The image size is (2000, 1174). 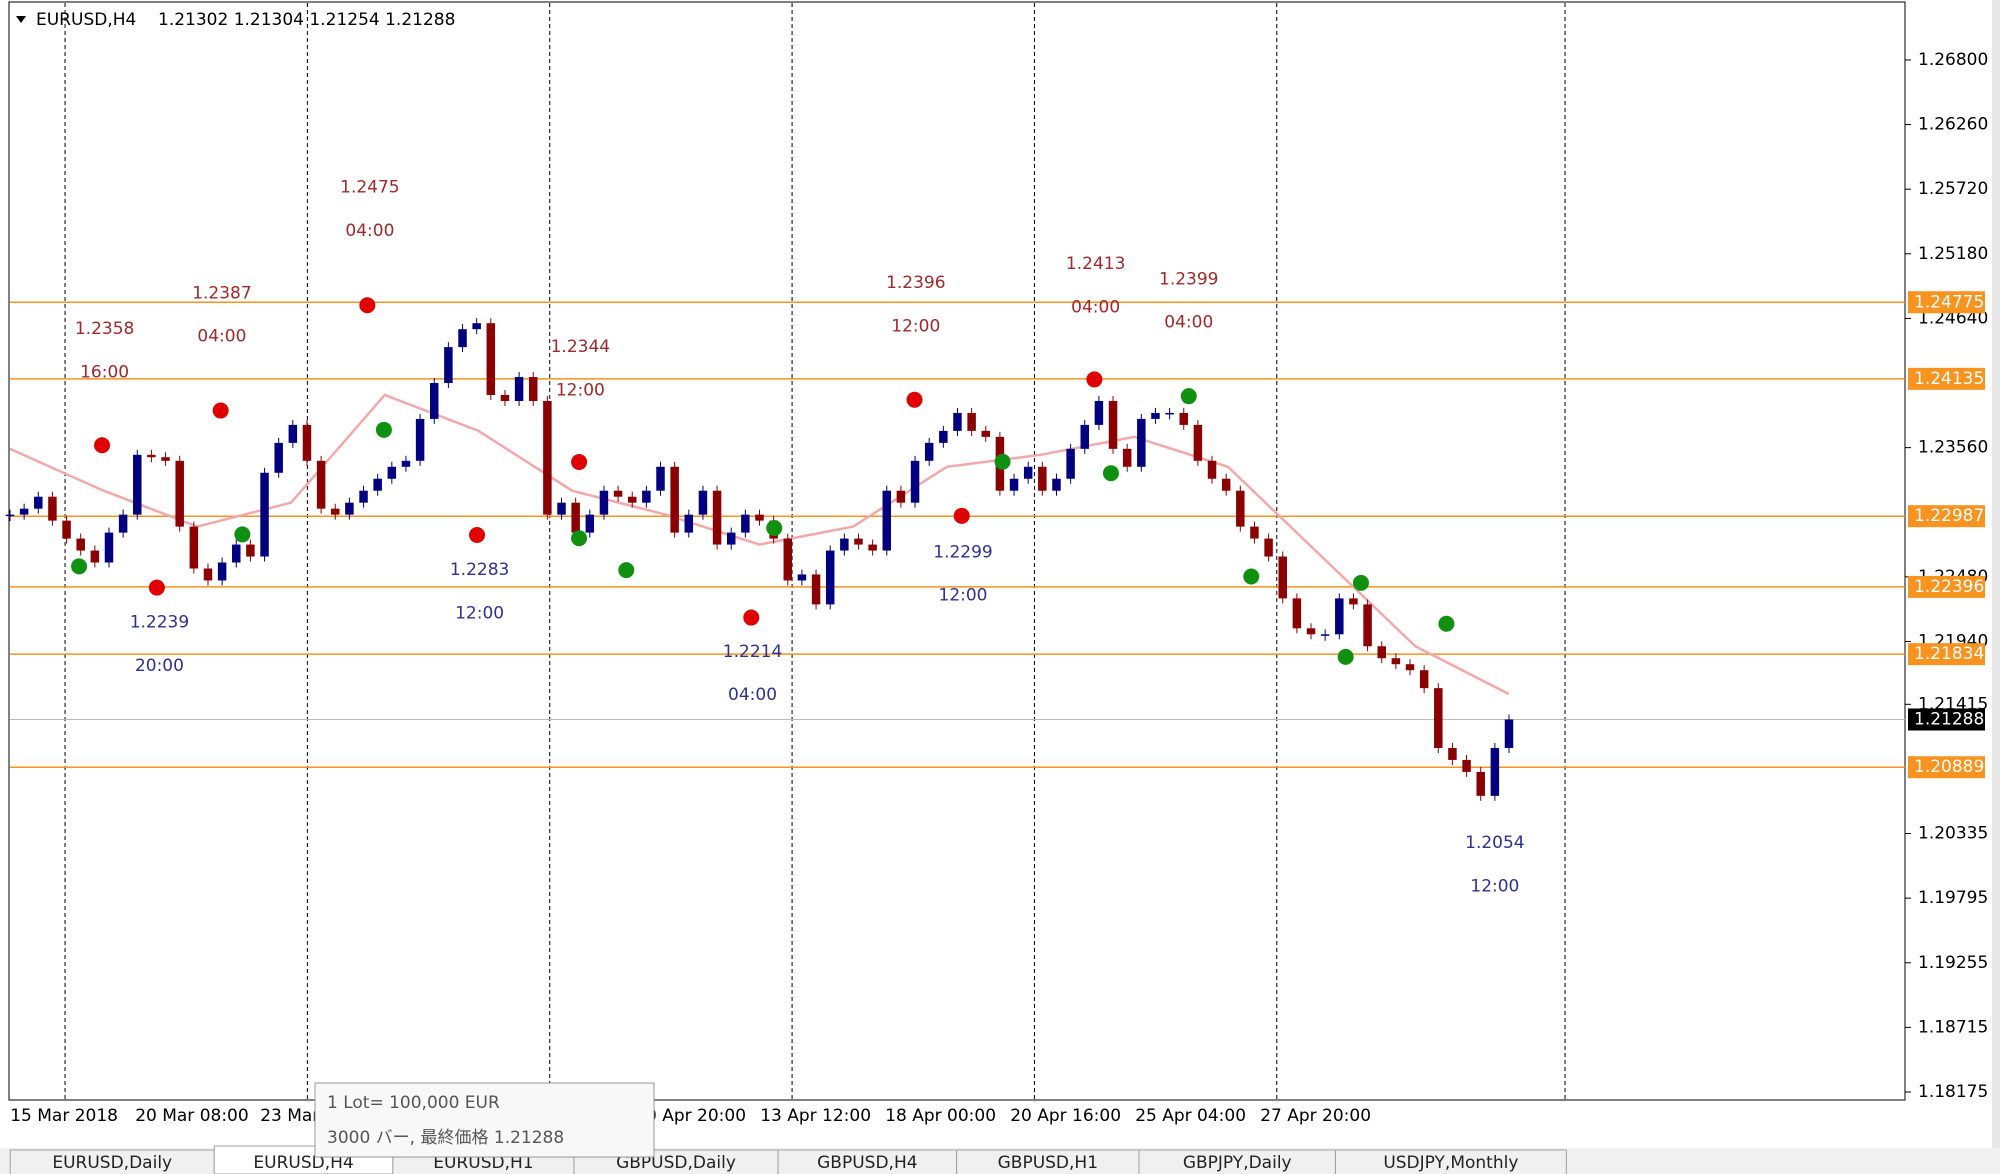 I want to click on x-tick-label: 23 Mar, so click(x=289, y=1116).